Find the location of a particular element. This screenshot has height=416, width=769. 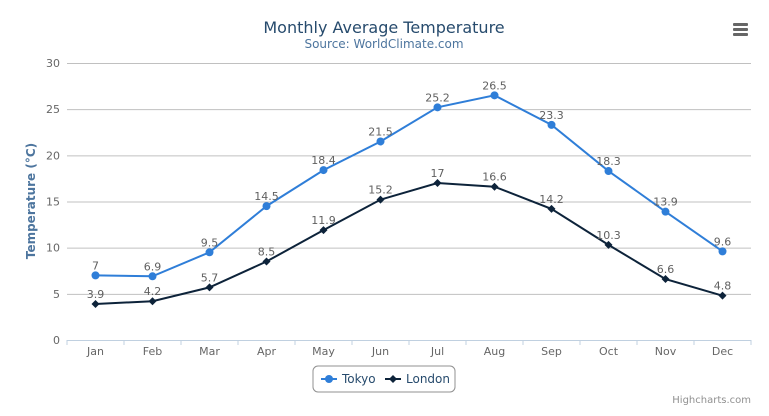

y-axis-title: Temperature (°C) is located at coordinates (31, 201).